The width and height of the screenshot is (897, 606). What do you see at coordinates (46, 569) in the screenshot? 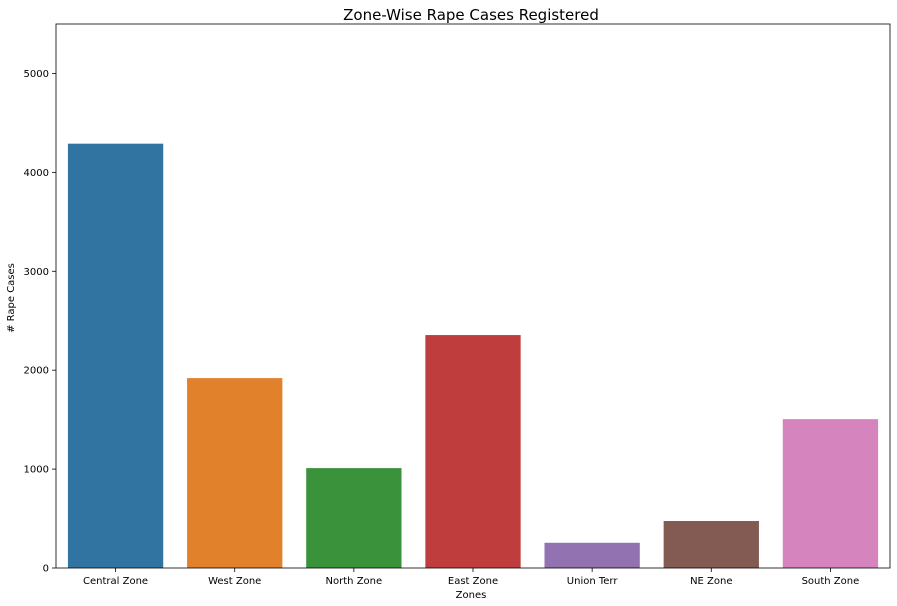
I see `y-tick-label: 0` at bounding box center [46, 569].